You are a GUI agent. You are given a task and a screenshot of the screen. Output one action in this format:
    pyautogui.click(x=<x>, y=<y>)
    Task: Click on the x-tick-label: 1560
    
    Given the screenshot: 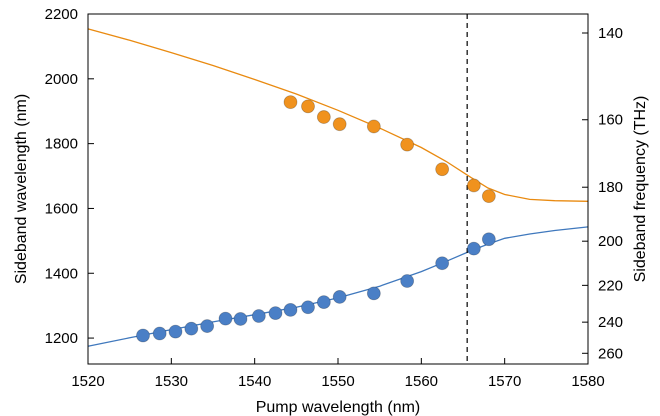 What is the action you would take?
    pyautogui.click(x=421, y=381)
    